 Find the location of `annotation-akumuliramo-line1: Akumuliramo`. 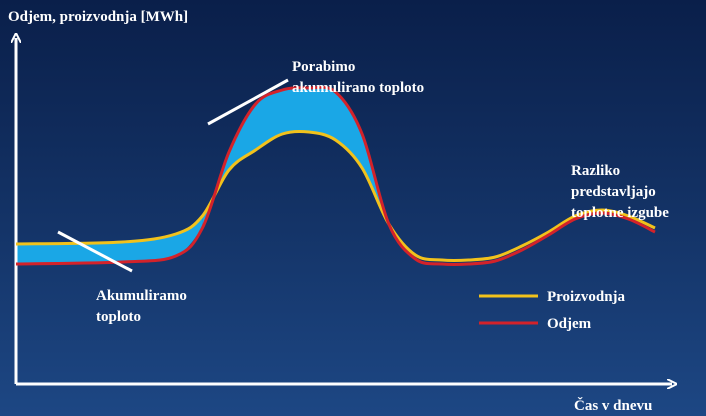

annotation-akumuliramo-line1: Akumuliramo is located at coordinates (141, 296).